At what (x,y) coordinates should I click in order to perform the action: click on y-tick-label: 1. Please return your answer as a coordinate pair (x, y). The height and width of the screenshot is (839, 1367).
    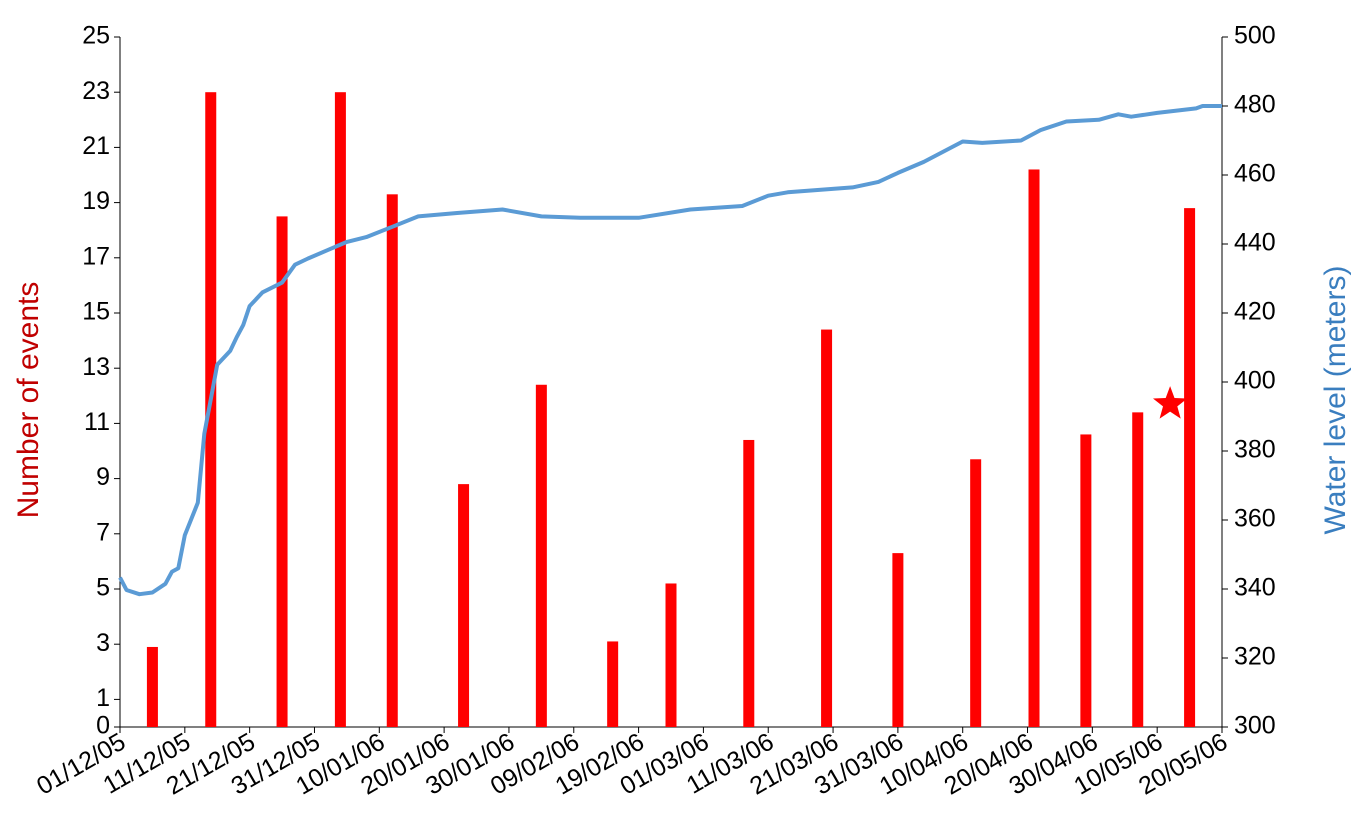
    Looking at the image, I should click on (103, 698).